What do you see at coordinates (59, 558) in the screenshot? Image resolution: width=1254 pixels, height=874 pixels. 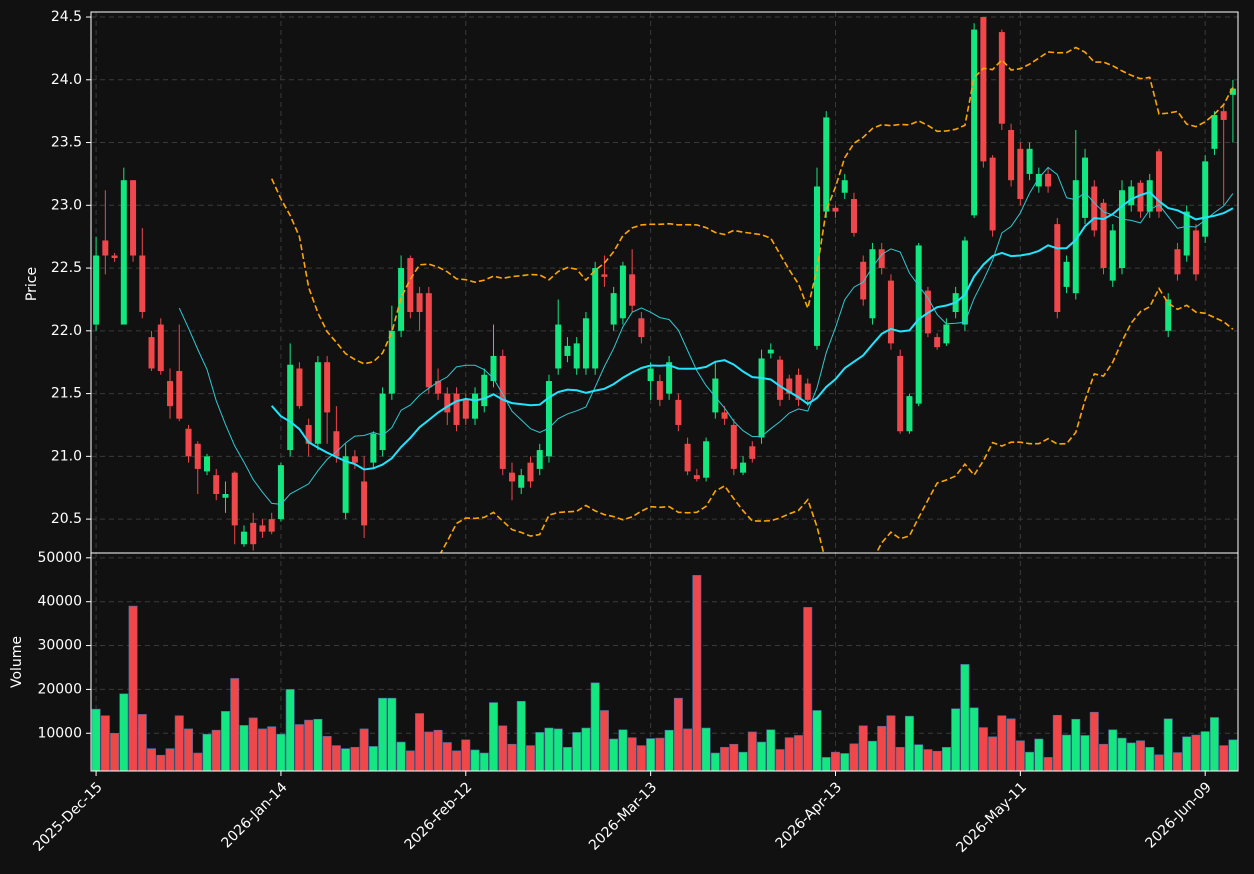 I see `volume-tick-label: 50000` at bounding box center [59, 558].